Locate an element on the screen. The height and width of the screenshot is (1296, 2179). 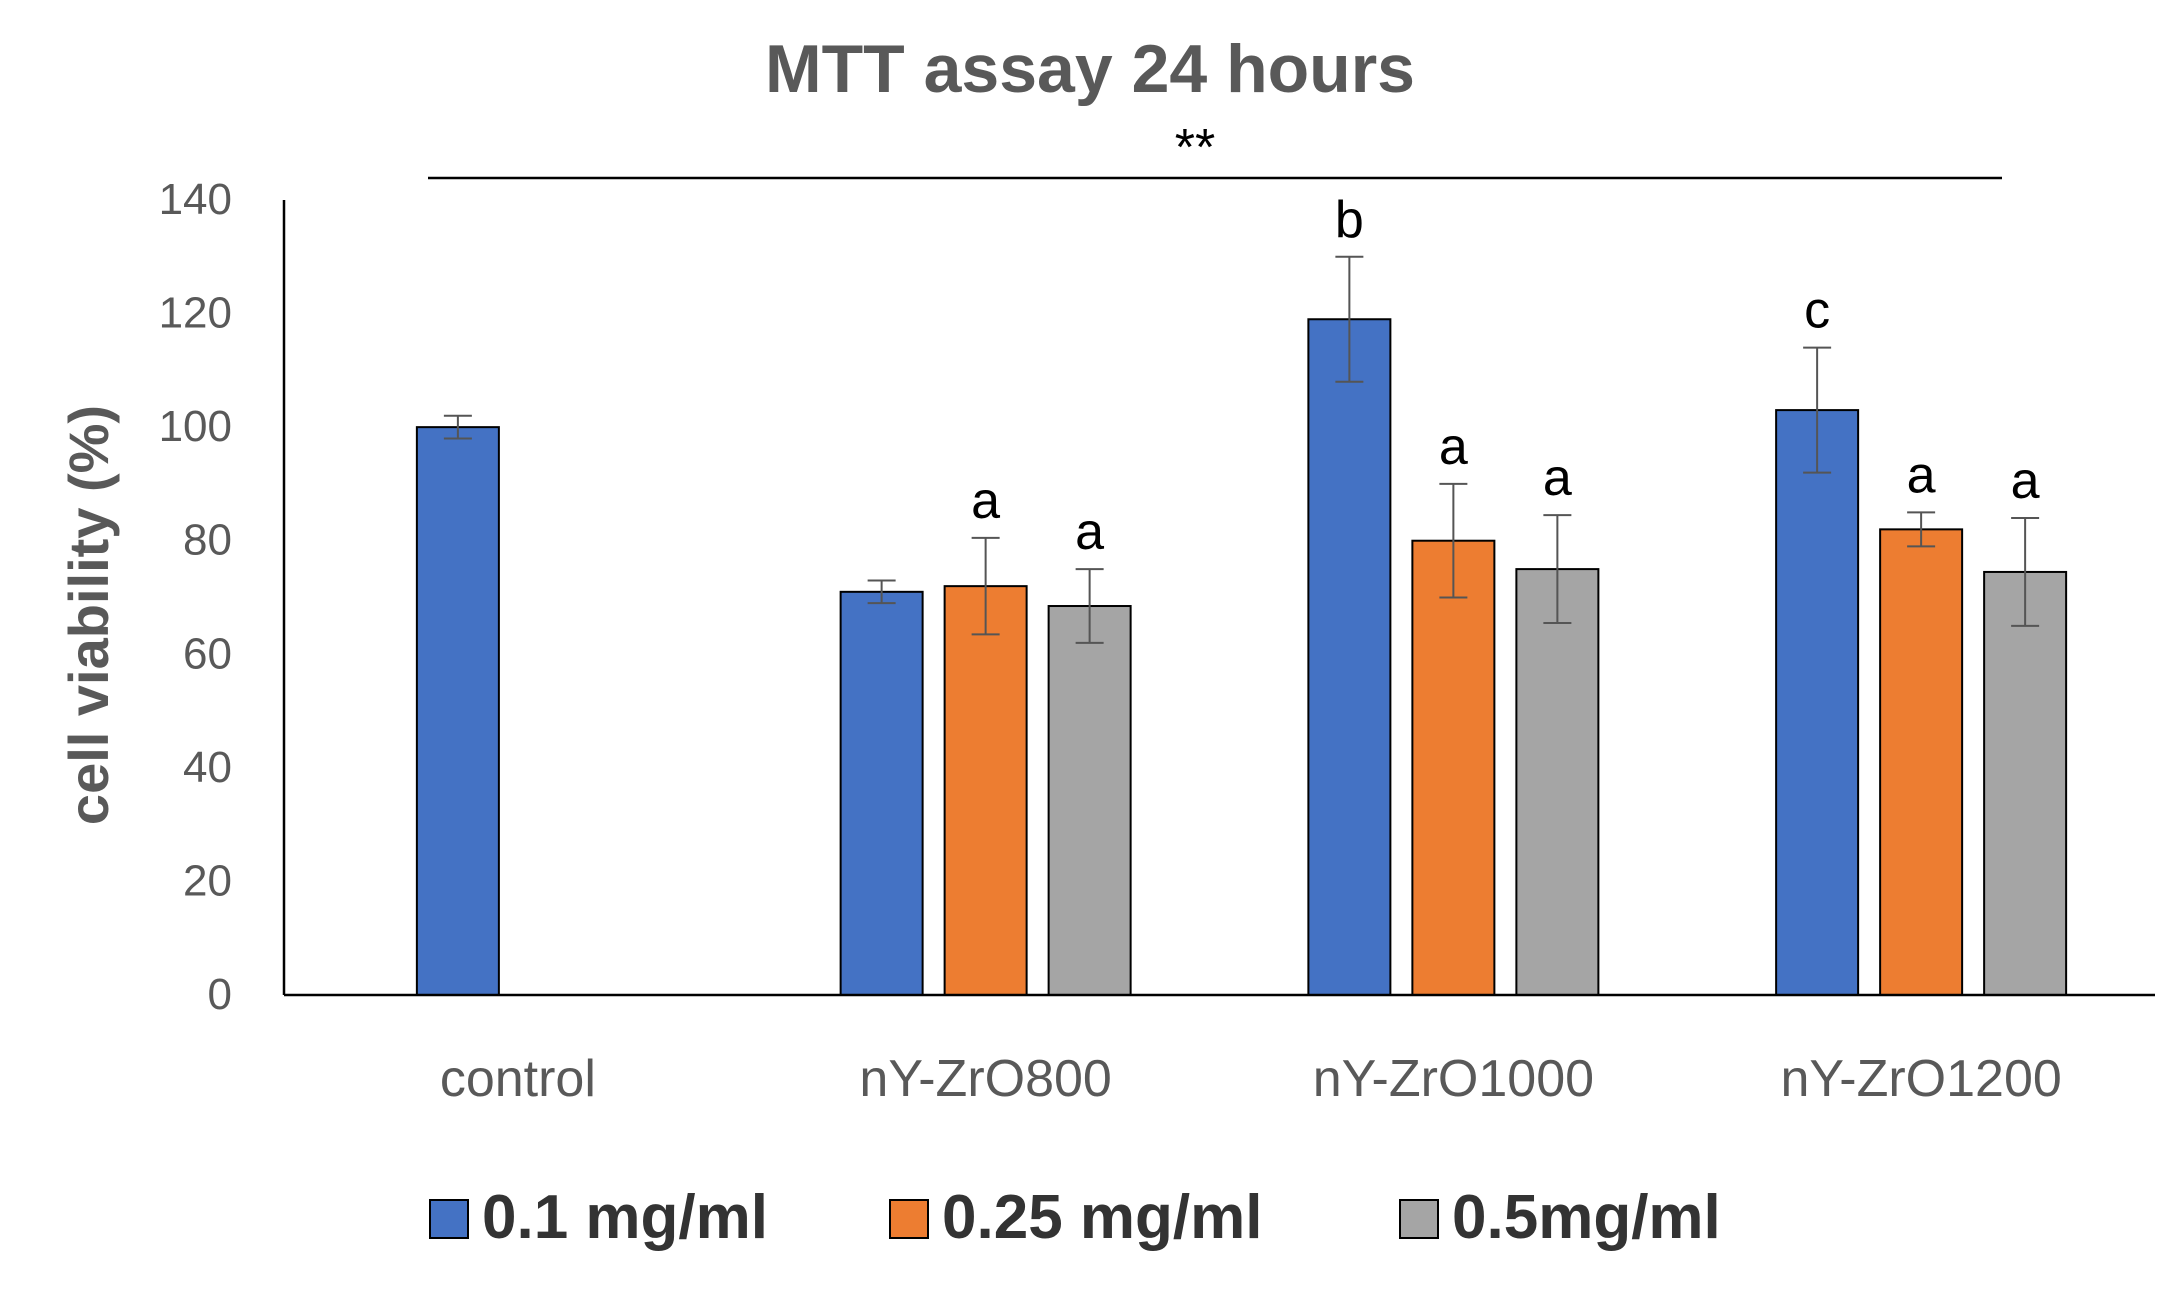
y-tick-label: 0 is located at coordinates (220, 994).